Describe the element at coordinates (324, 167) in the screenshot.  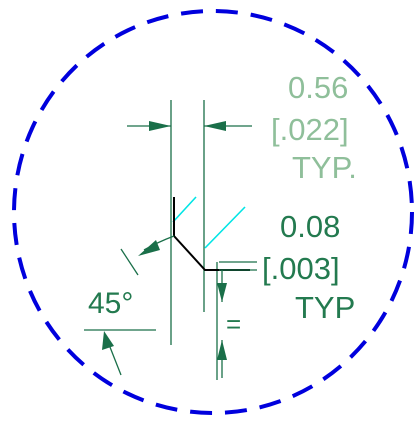
I see `dim-top-note: TYP.` at that location.